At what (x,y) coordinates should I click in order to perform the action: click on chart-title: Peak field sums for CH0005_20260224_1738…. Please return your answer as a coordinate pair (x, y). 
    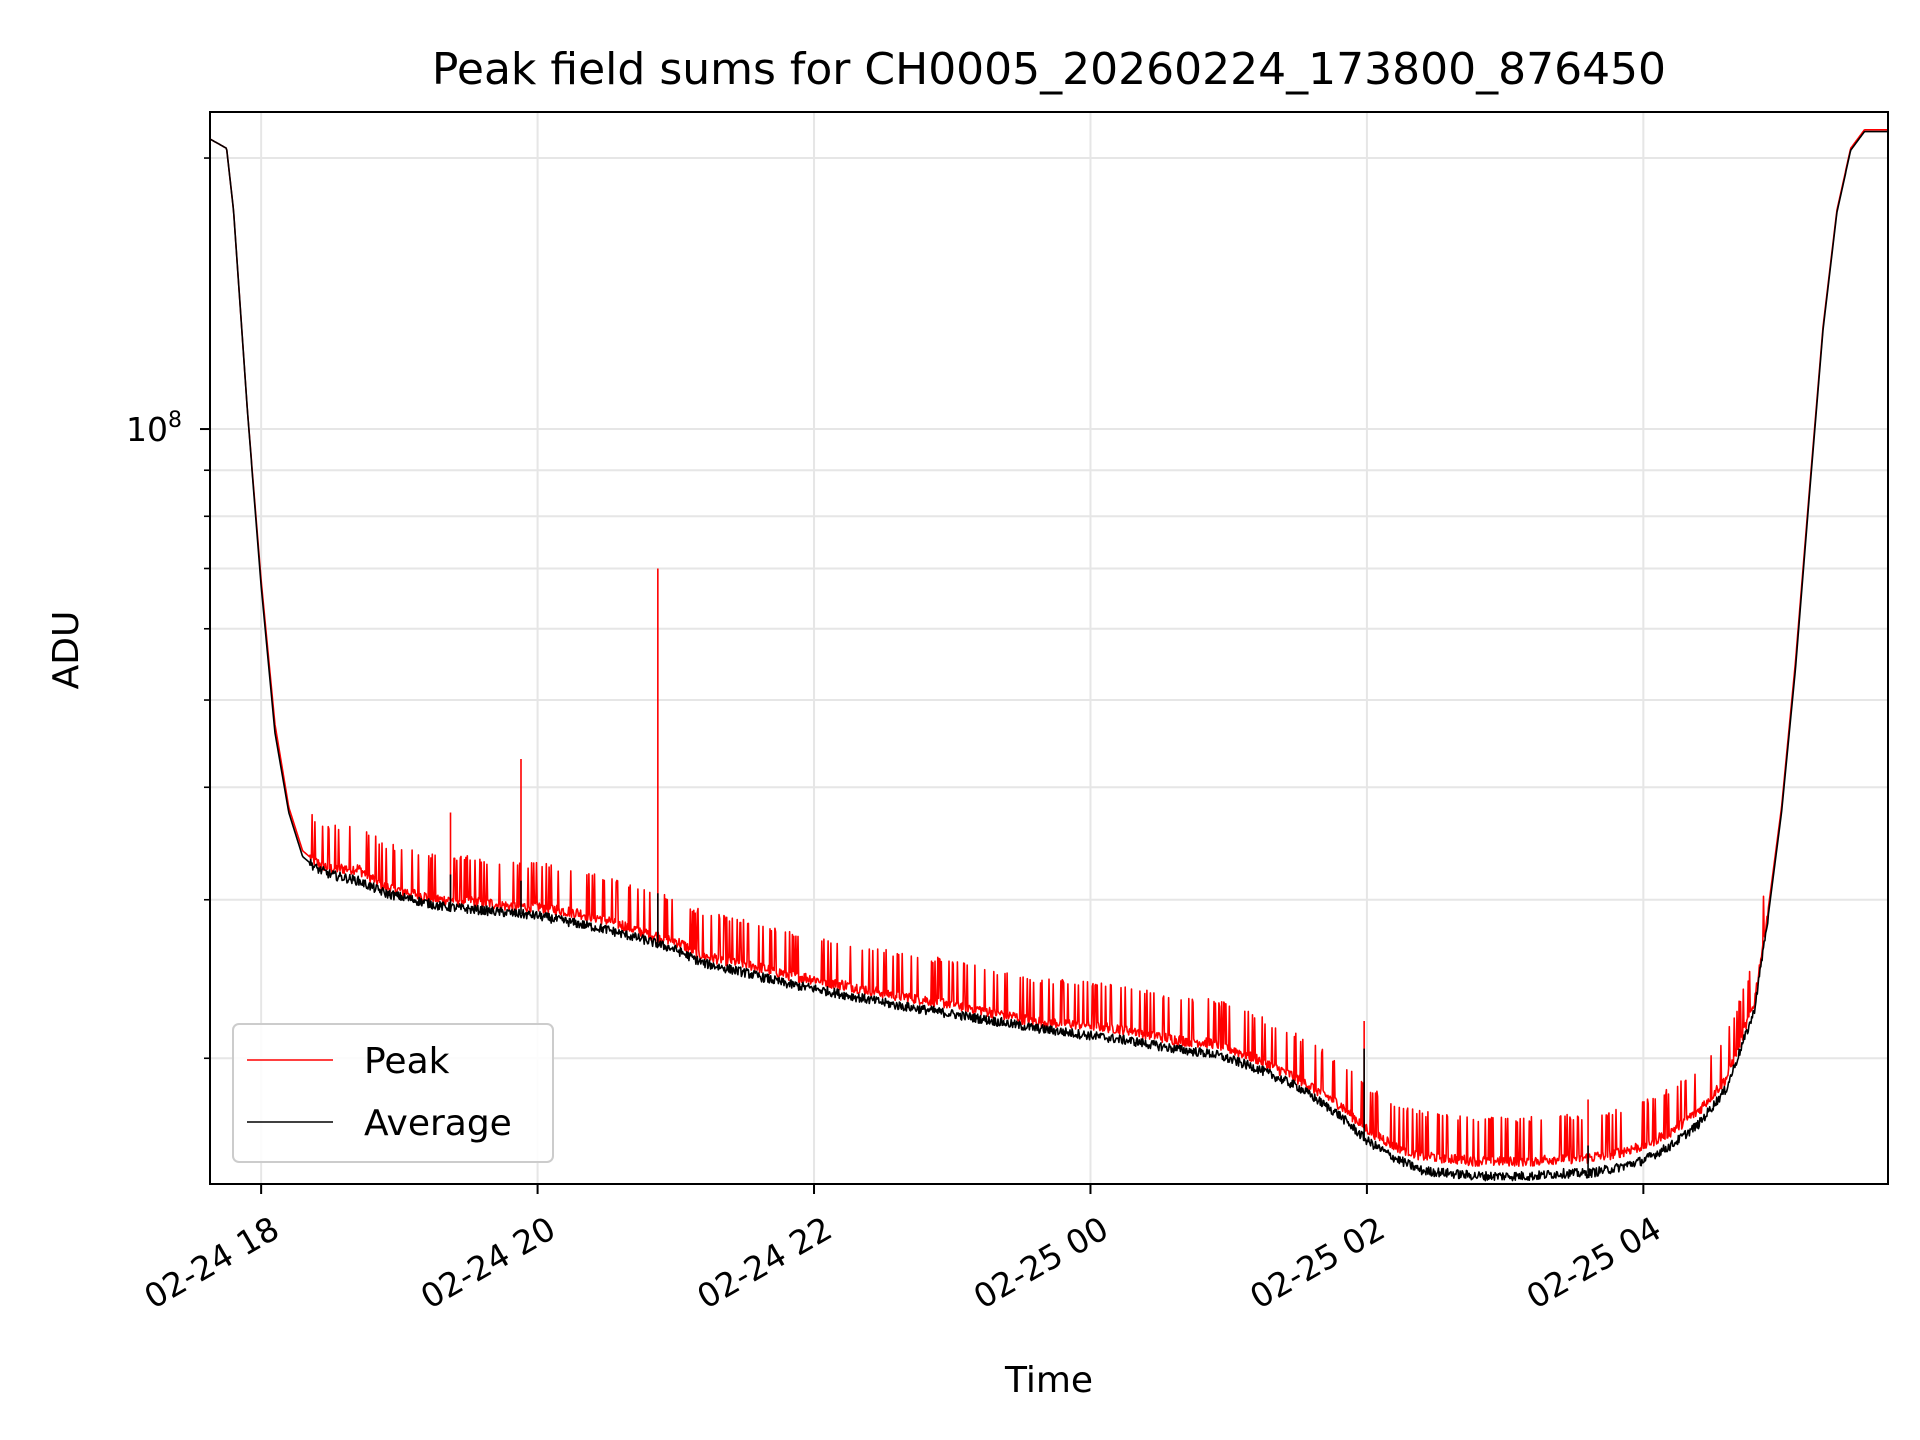
    Looking at the image, I should click on (1049, 69).